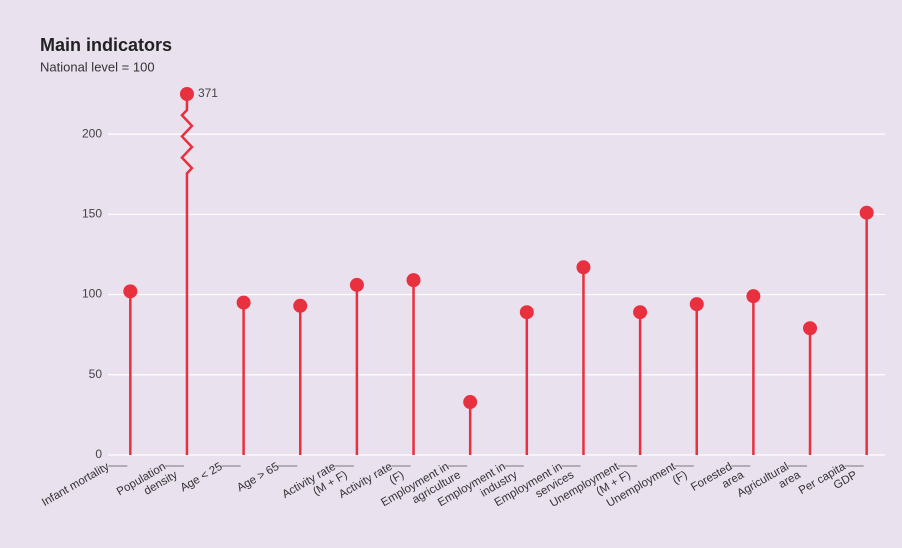  I want to click on stem, so click(187, 274).